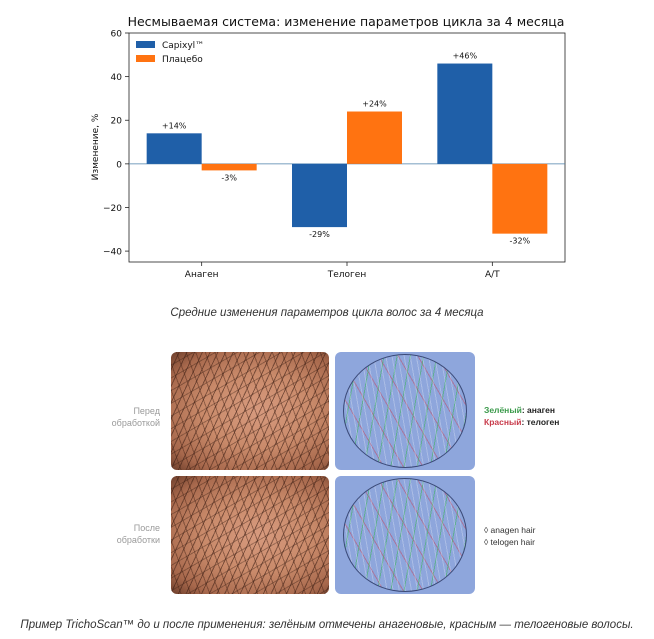  What do you see at coordinates (509, 542) in the screenshot?
I see `legend-en-telogen: ◊ telogen hair` at bounding box center [509, 542].